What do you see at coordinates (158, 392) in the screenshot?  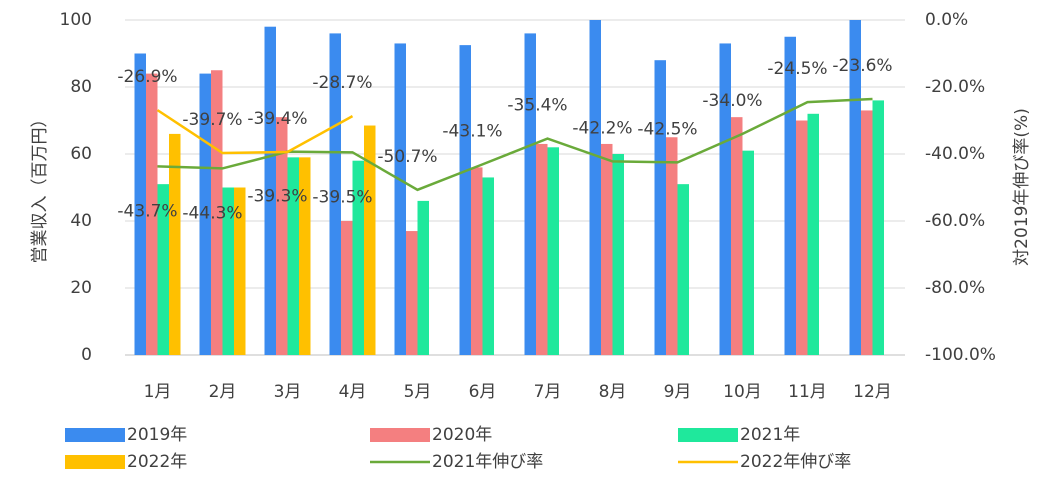 I see `x-tick-label: 1月` at bounding box center [158, 392].